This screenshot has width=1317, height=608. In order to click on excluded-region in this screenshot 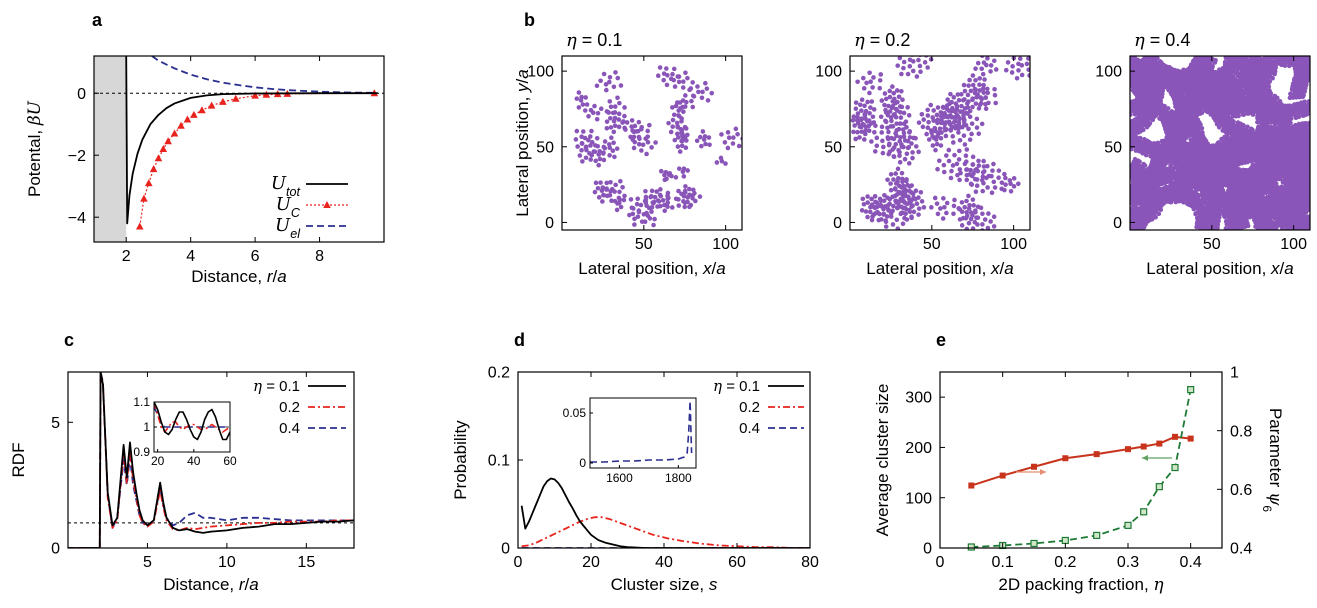, I will do `click(110, 149)`.